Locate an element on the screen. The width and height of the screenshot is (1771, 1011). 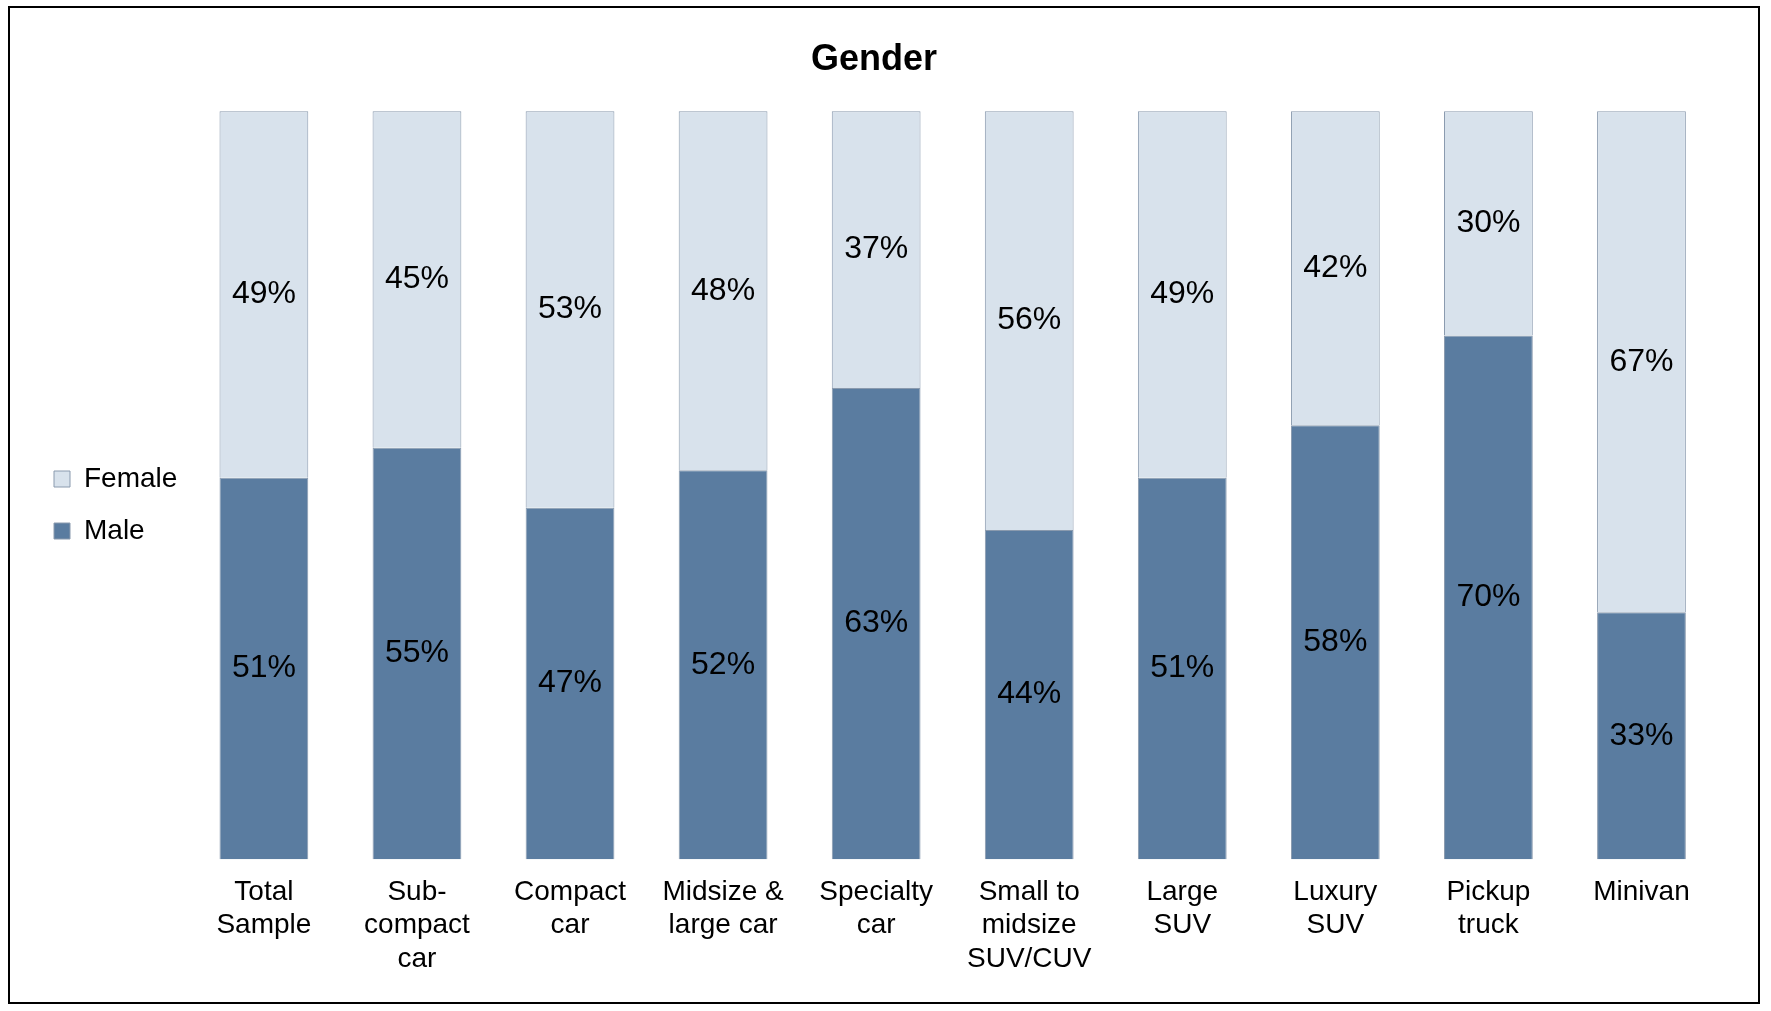
data-label: 63% is located at coordinates (876, 621).